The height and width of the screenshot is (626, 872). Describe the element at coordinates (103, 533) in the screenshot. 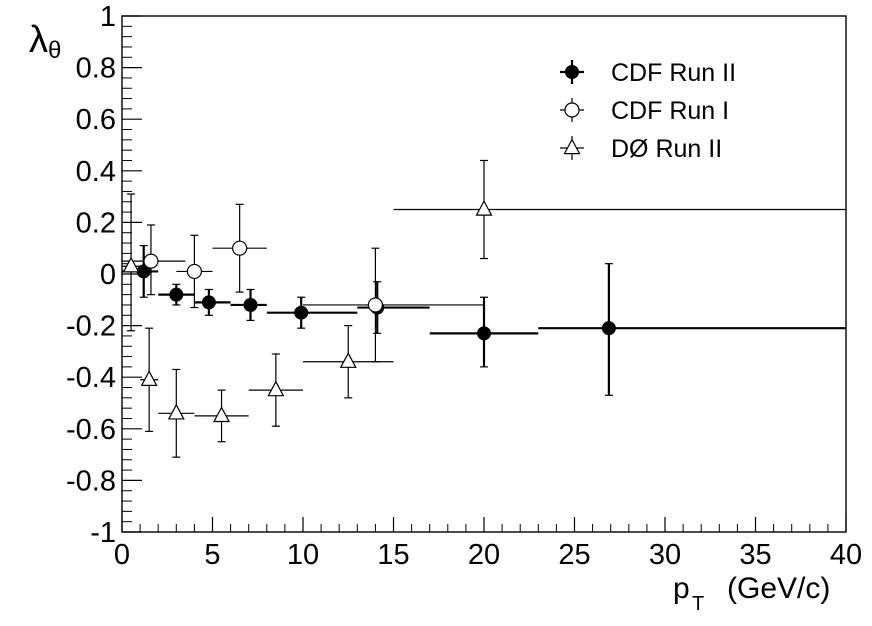

I see `y-tick-label: -1` at that location.